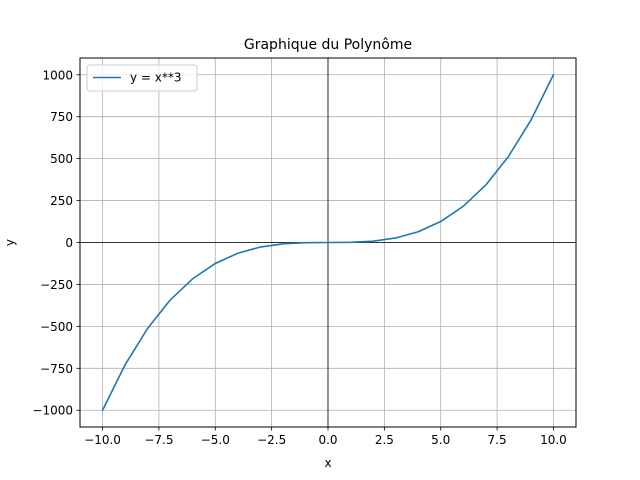 The image size is (640, 480). I want to click on y-tick-label: 0, so click(69, 243).